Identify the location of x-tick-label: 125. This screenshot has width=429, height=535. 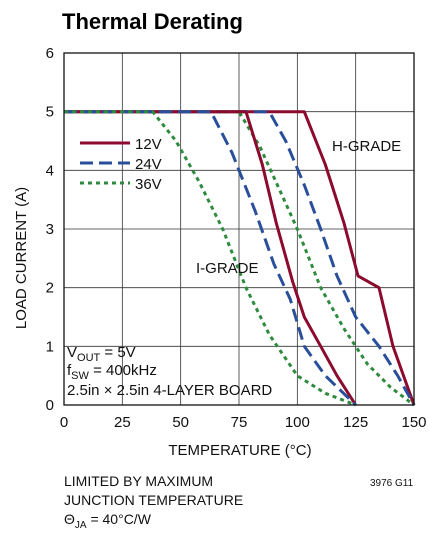
(355, 422).